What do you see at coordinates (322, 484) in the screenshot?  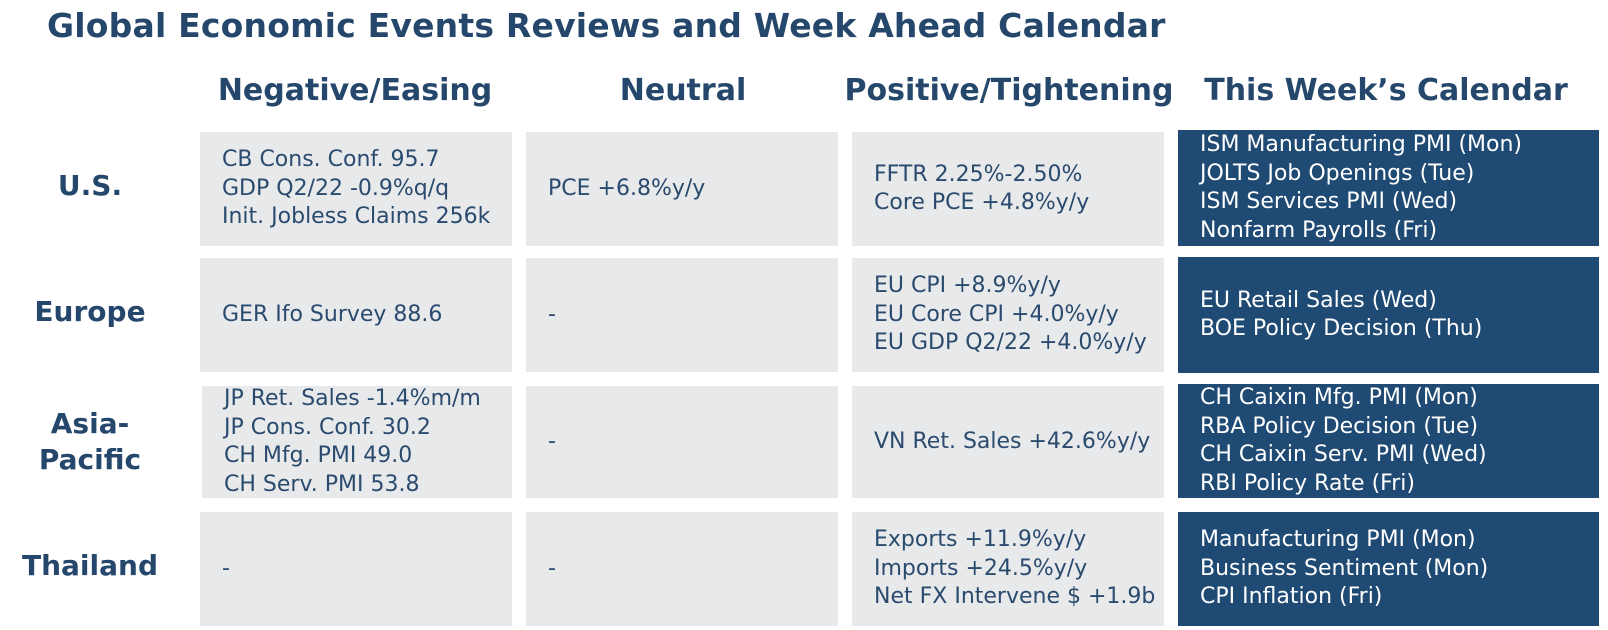 I see `event-line: CH Serv. PMI 53.8` at bounding box center [322, 484].